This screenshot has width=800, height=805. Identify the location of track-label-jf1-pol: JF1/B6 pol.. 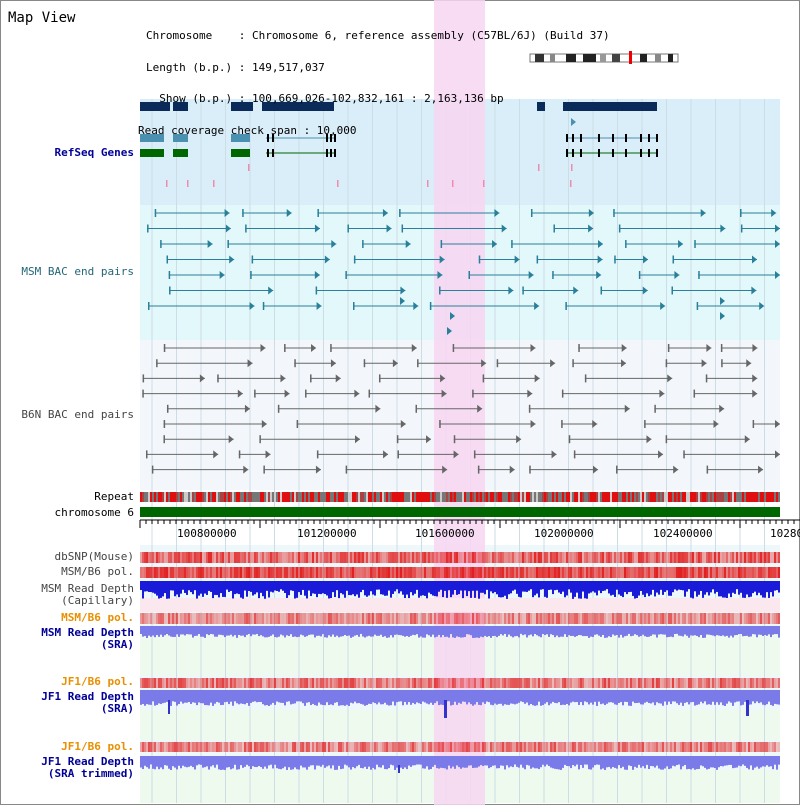
(97, 681).